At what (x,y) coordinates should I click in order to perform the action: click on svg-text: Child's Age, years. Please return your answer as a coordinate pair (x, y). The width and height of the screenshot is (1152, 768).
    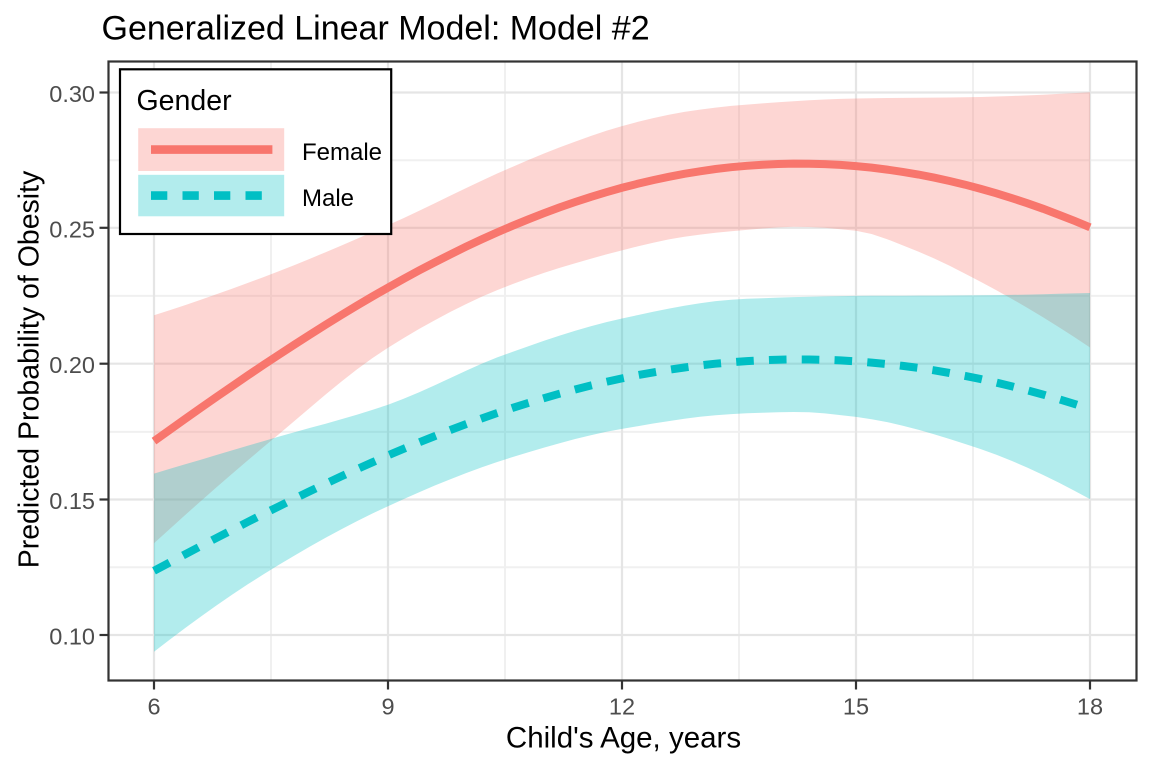
    Looking at the image, I should click on (623, 738).